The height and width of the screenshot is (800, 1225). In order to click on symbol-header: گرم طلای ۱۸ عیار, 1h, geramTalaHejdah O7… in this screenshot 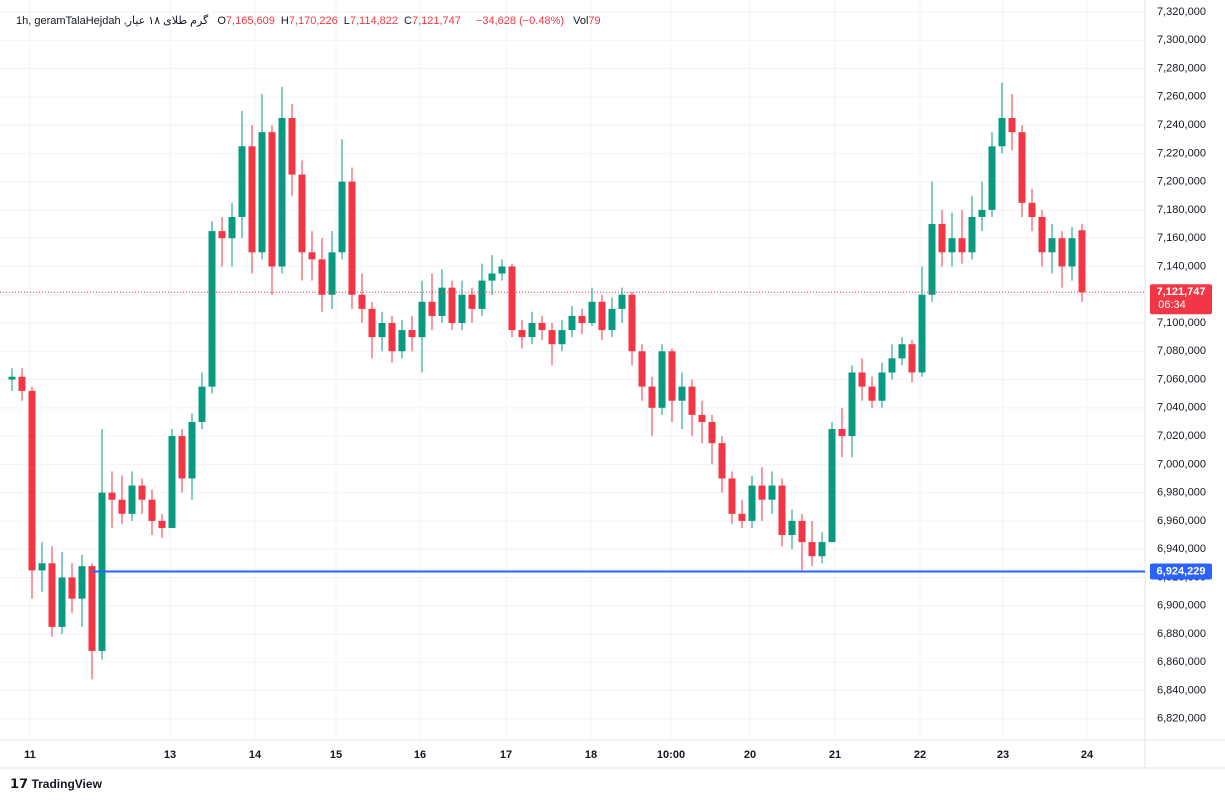, I will do `click(311, 20)`.